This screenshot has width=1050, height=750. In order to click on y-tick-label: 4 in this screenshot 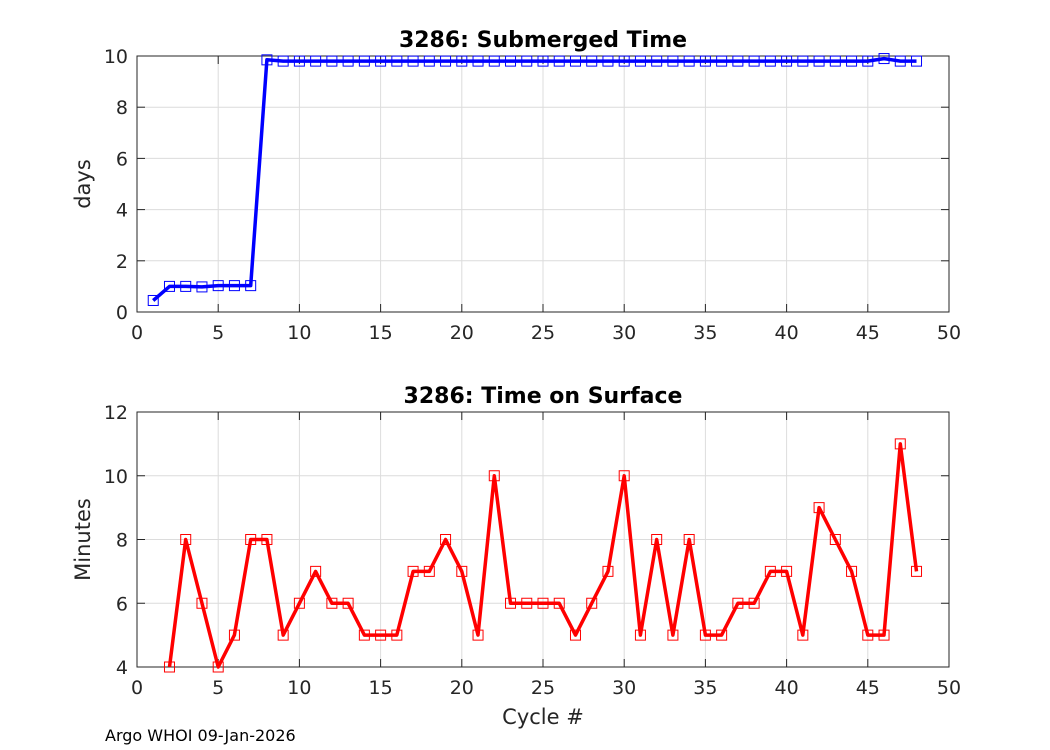, I will do `click(122, 211)`.